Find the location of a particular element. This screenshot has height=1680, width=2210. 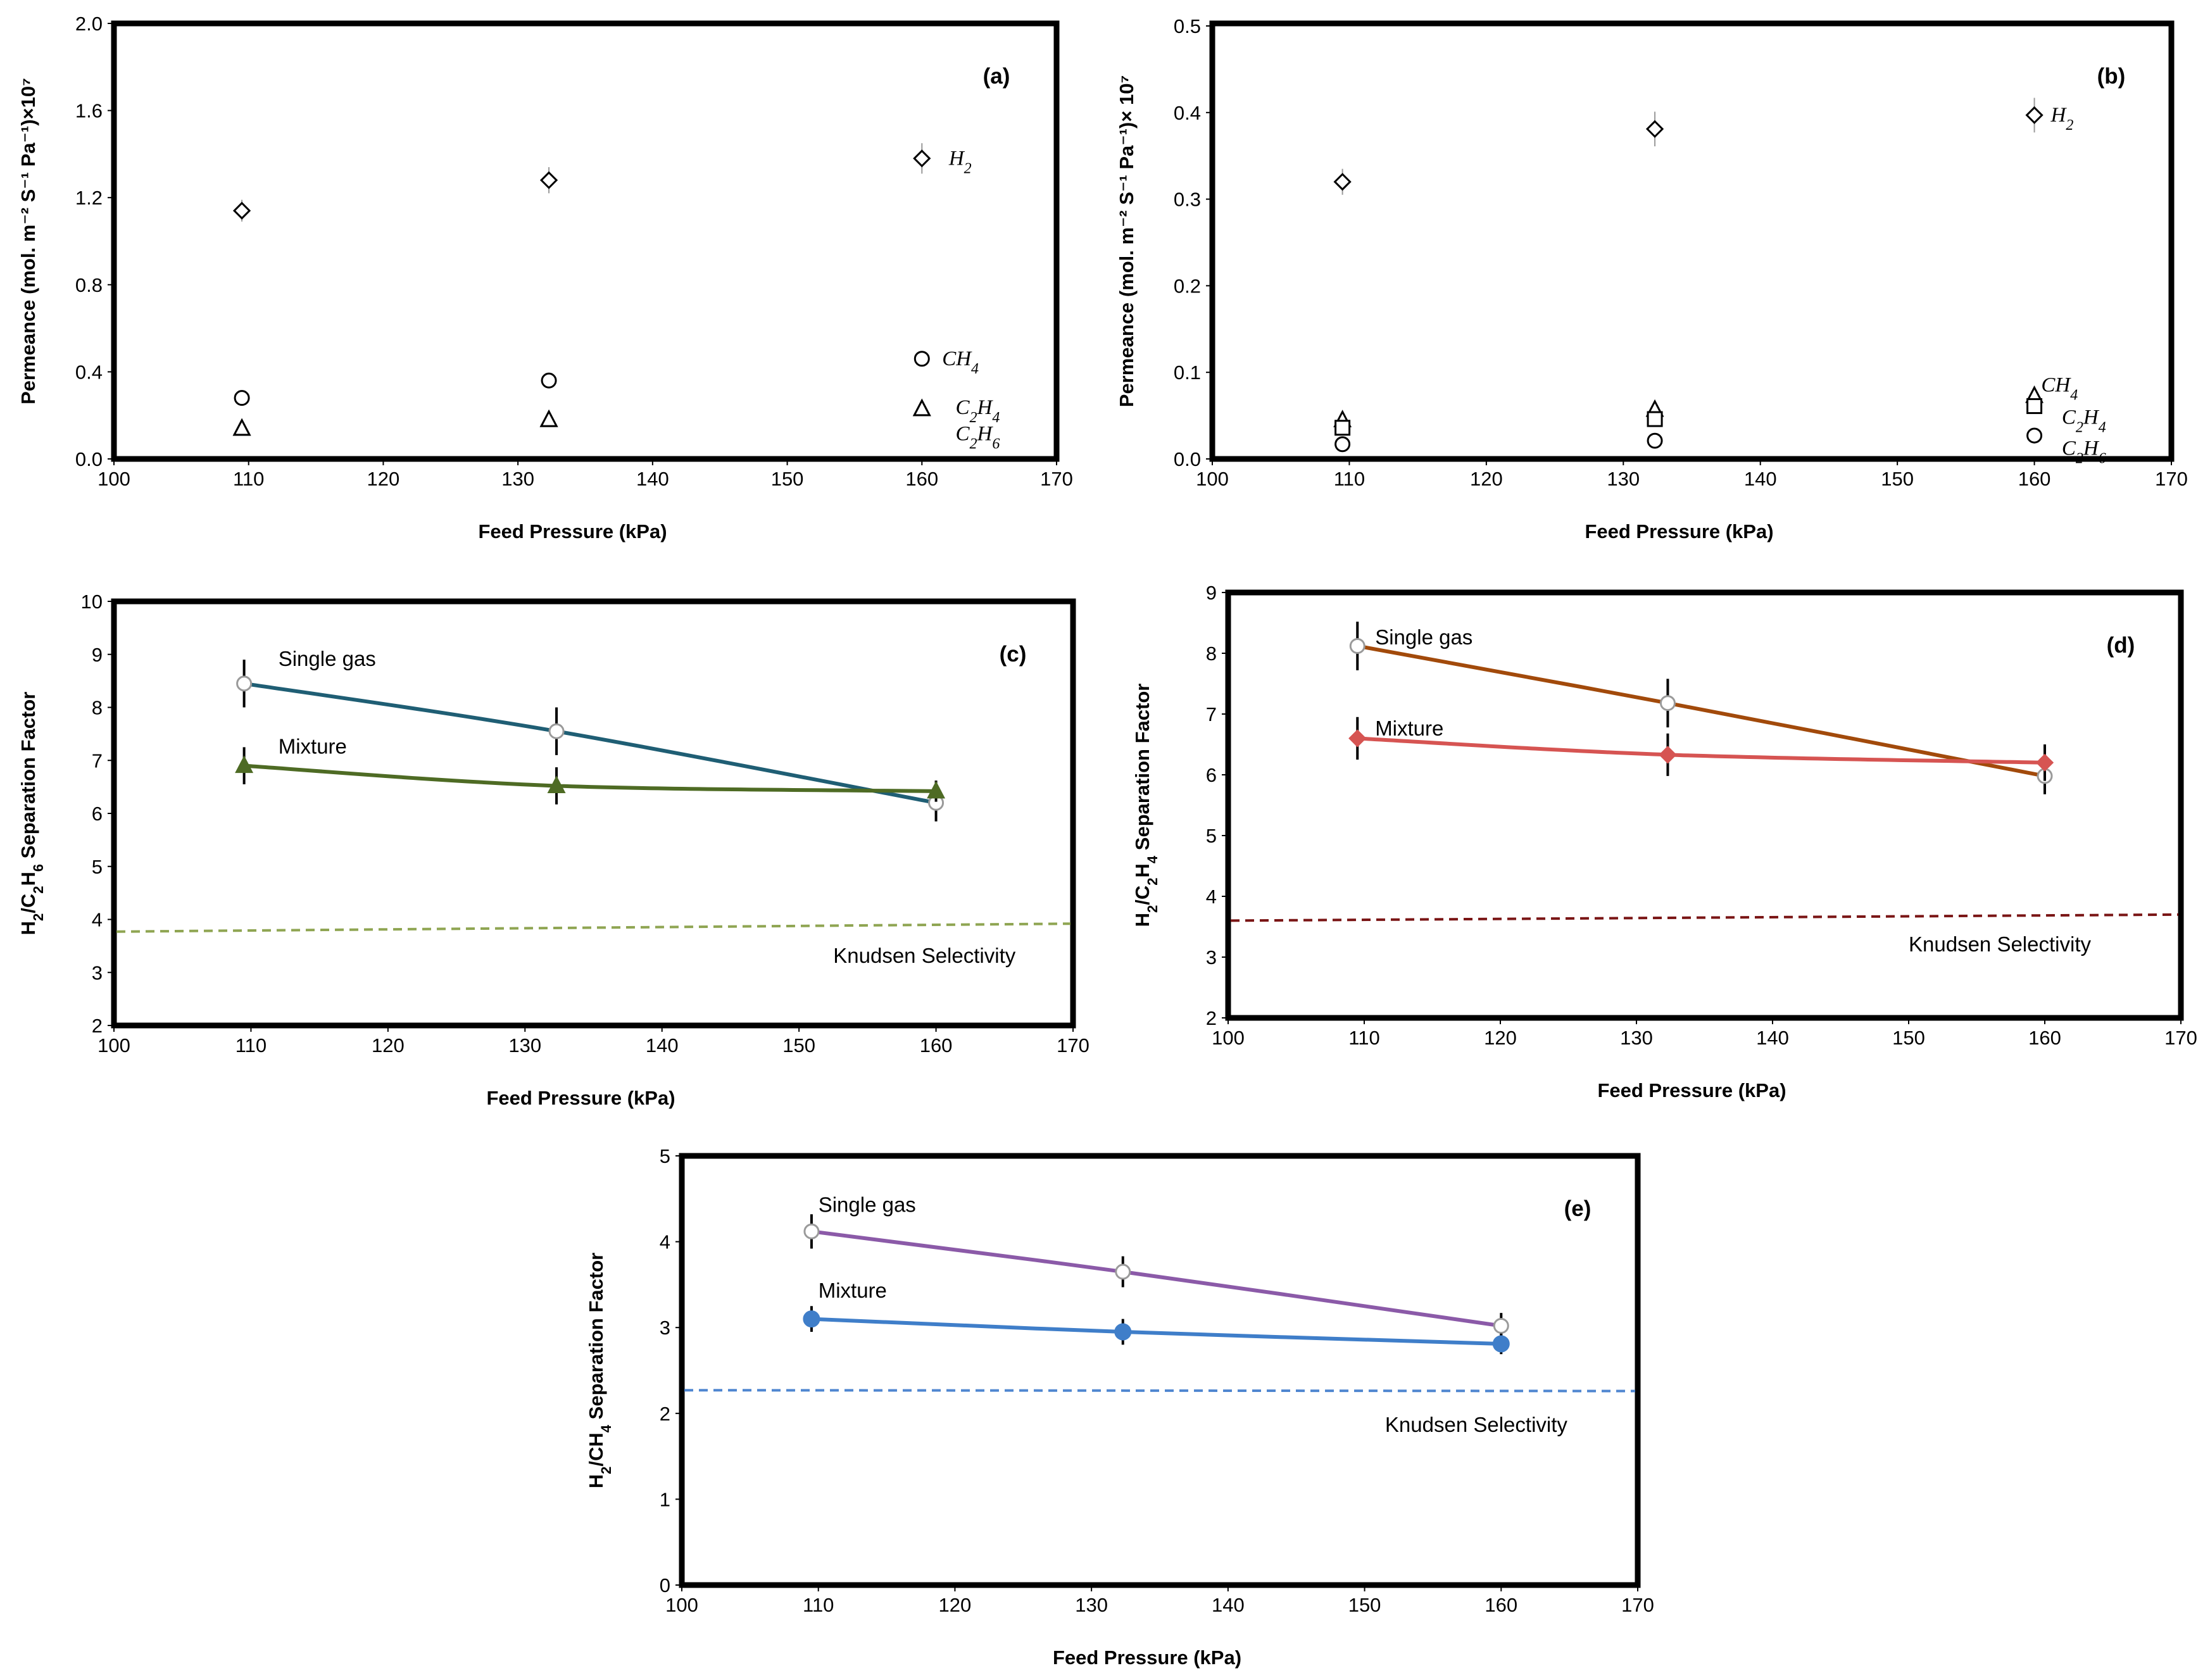

x-tick-label: 120 is located at coordinates (1501, 1038).